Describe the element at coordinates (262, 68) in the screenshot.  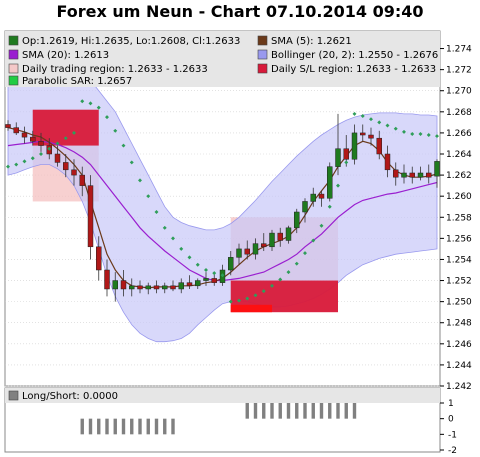
I see `region-swatch` at that location.